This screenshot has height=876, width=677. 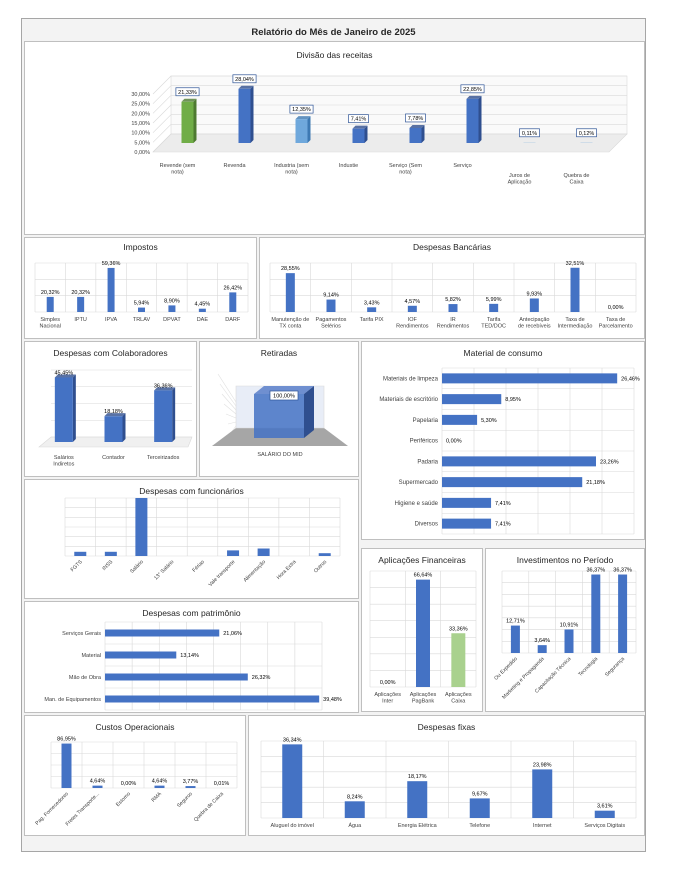 What do you see at coordinates (489, 421) in the screenshot?
I see `data-label: 5,30%` at bounding box center [489, 421].